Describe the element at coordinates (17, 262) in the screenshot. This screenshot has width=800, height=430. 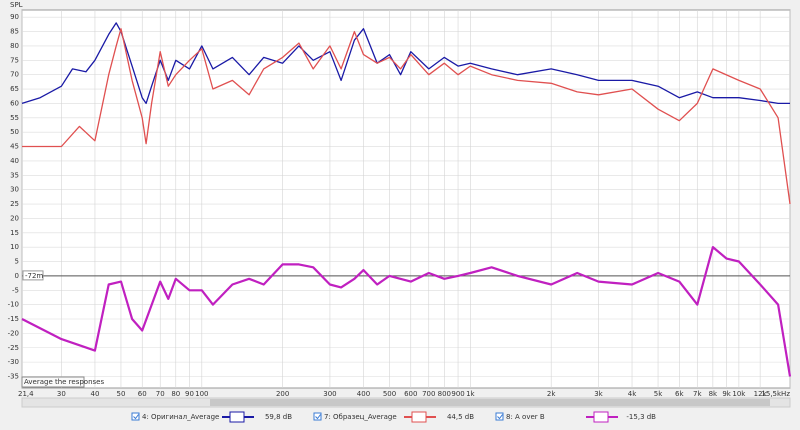
I see `y-tick-label: 5` at that location.